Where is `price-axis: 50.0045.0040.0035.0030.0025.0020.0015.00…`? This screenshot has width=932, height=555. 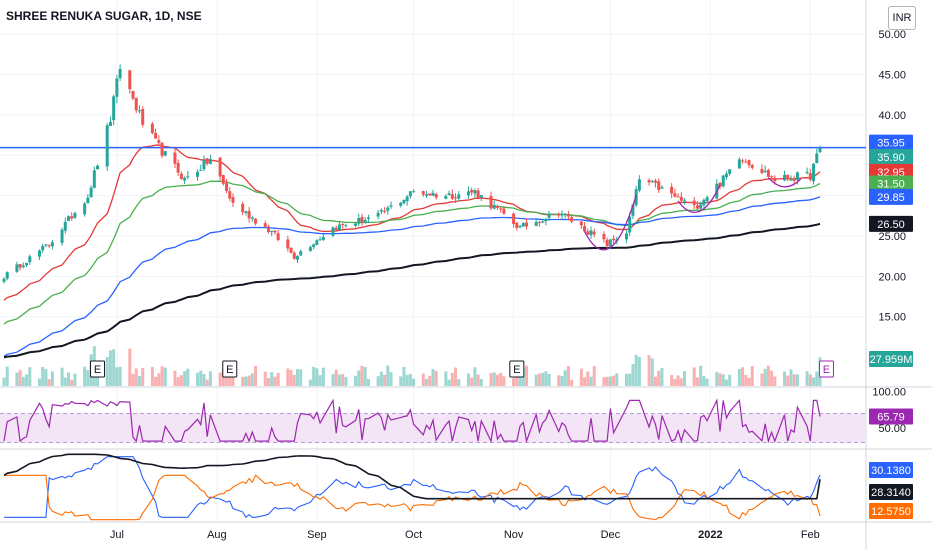 price-axis: 50.0045.0040.0035.0030.0025.0020.0015.00… is located at coordinates (889, 232).